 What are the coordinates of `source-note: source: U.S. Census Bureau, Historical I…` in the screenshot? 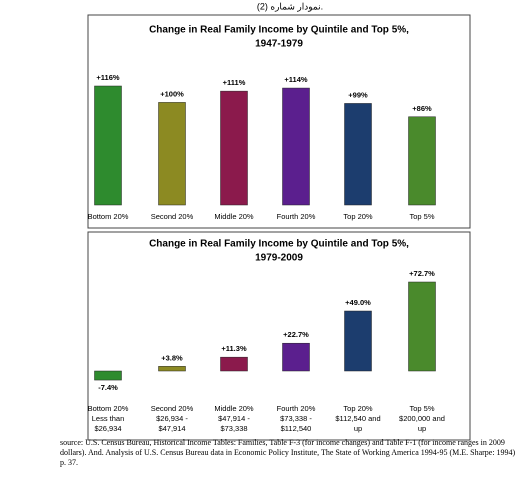 It's located at (288, 452).